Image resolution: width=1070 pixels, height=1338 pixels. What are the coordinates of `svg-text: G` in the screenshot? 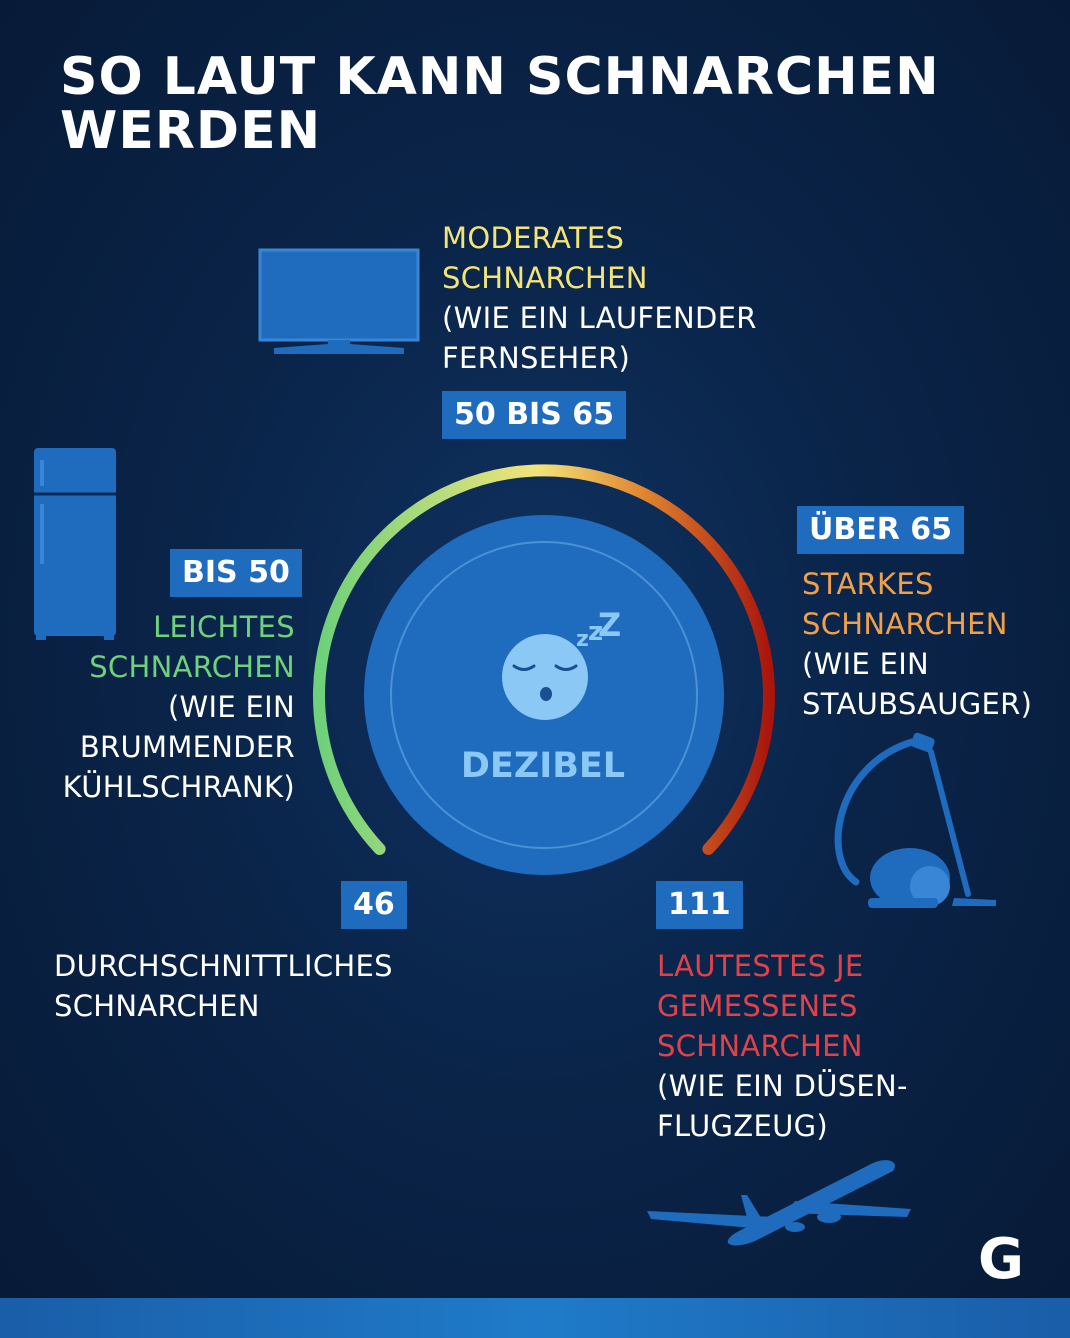 It's located at (1001, 1256).